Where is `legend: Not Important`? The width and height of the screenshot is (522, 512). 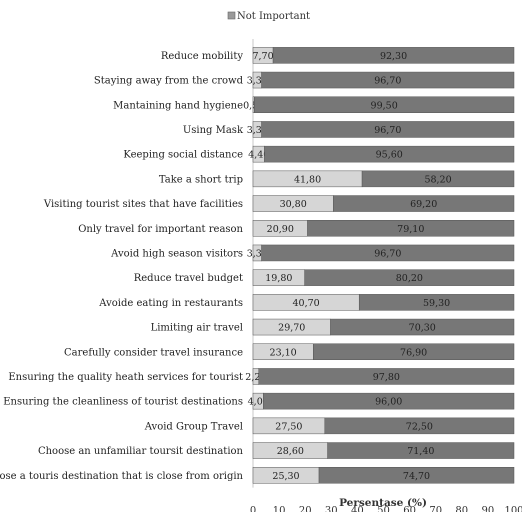 legend: Not Important is located at coordinates (268, 16).